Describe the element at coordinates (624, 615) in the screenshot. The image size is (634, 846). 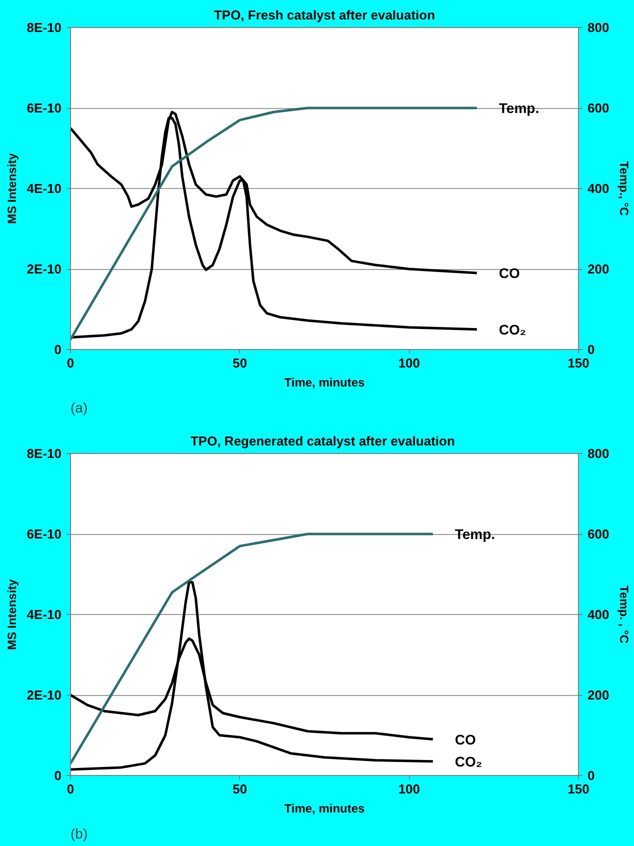
I see `y2-axis-title: Temp. , °C` at that location.